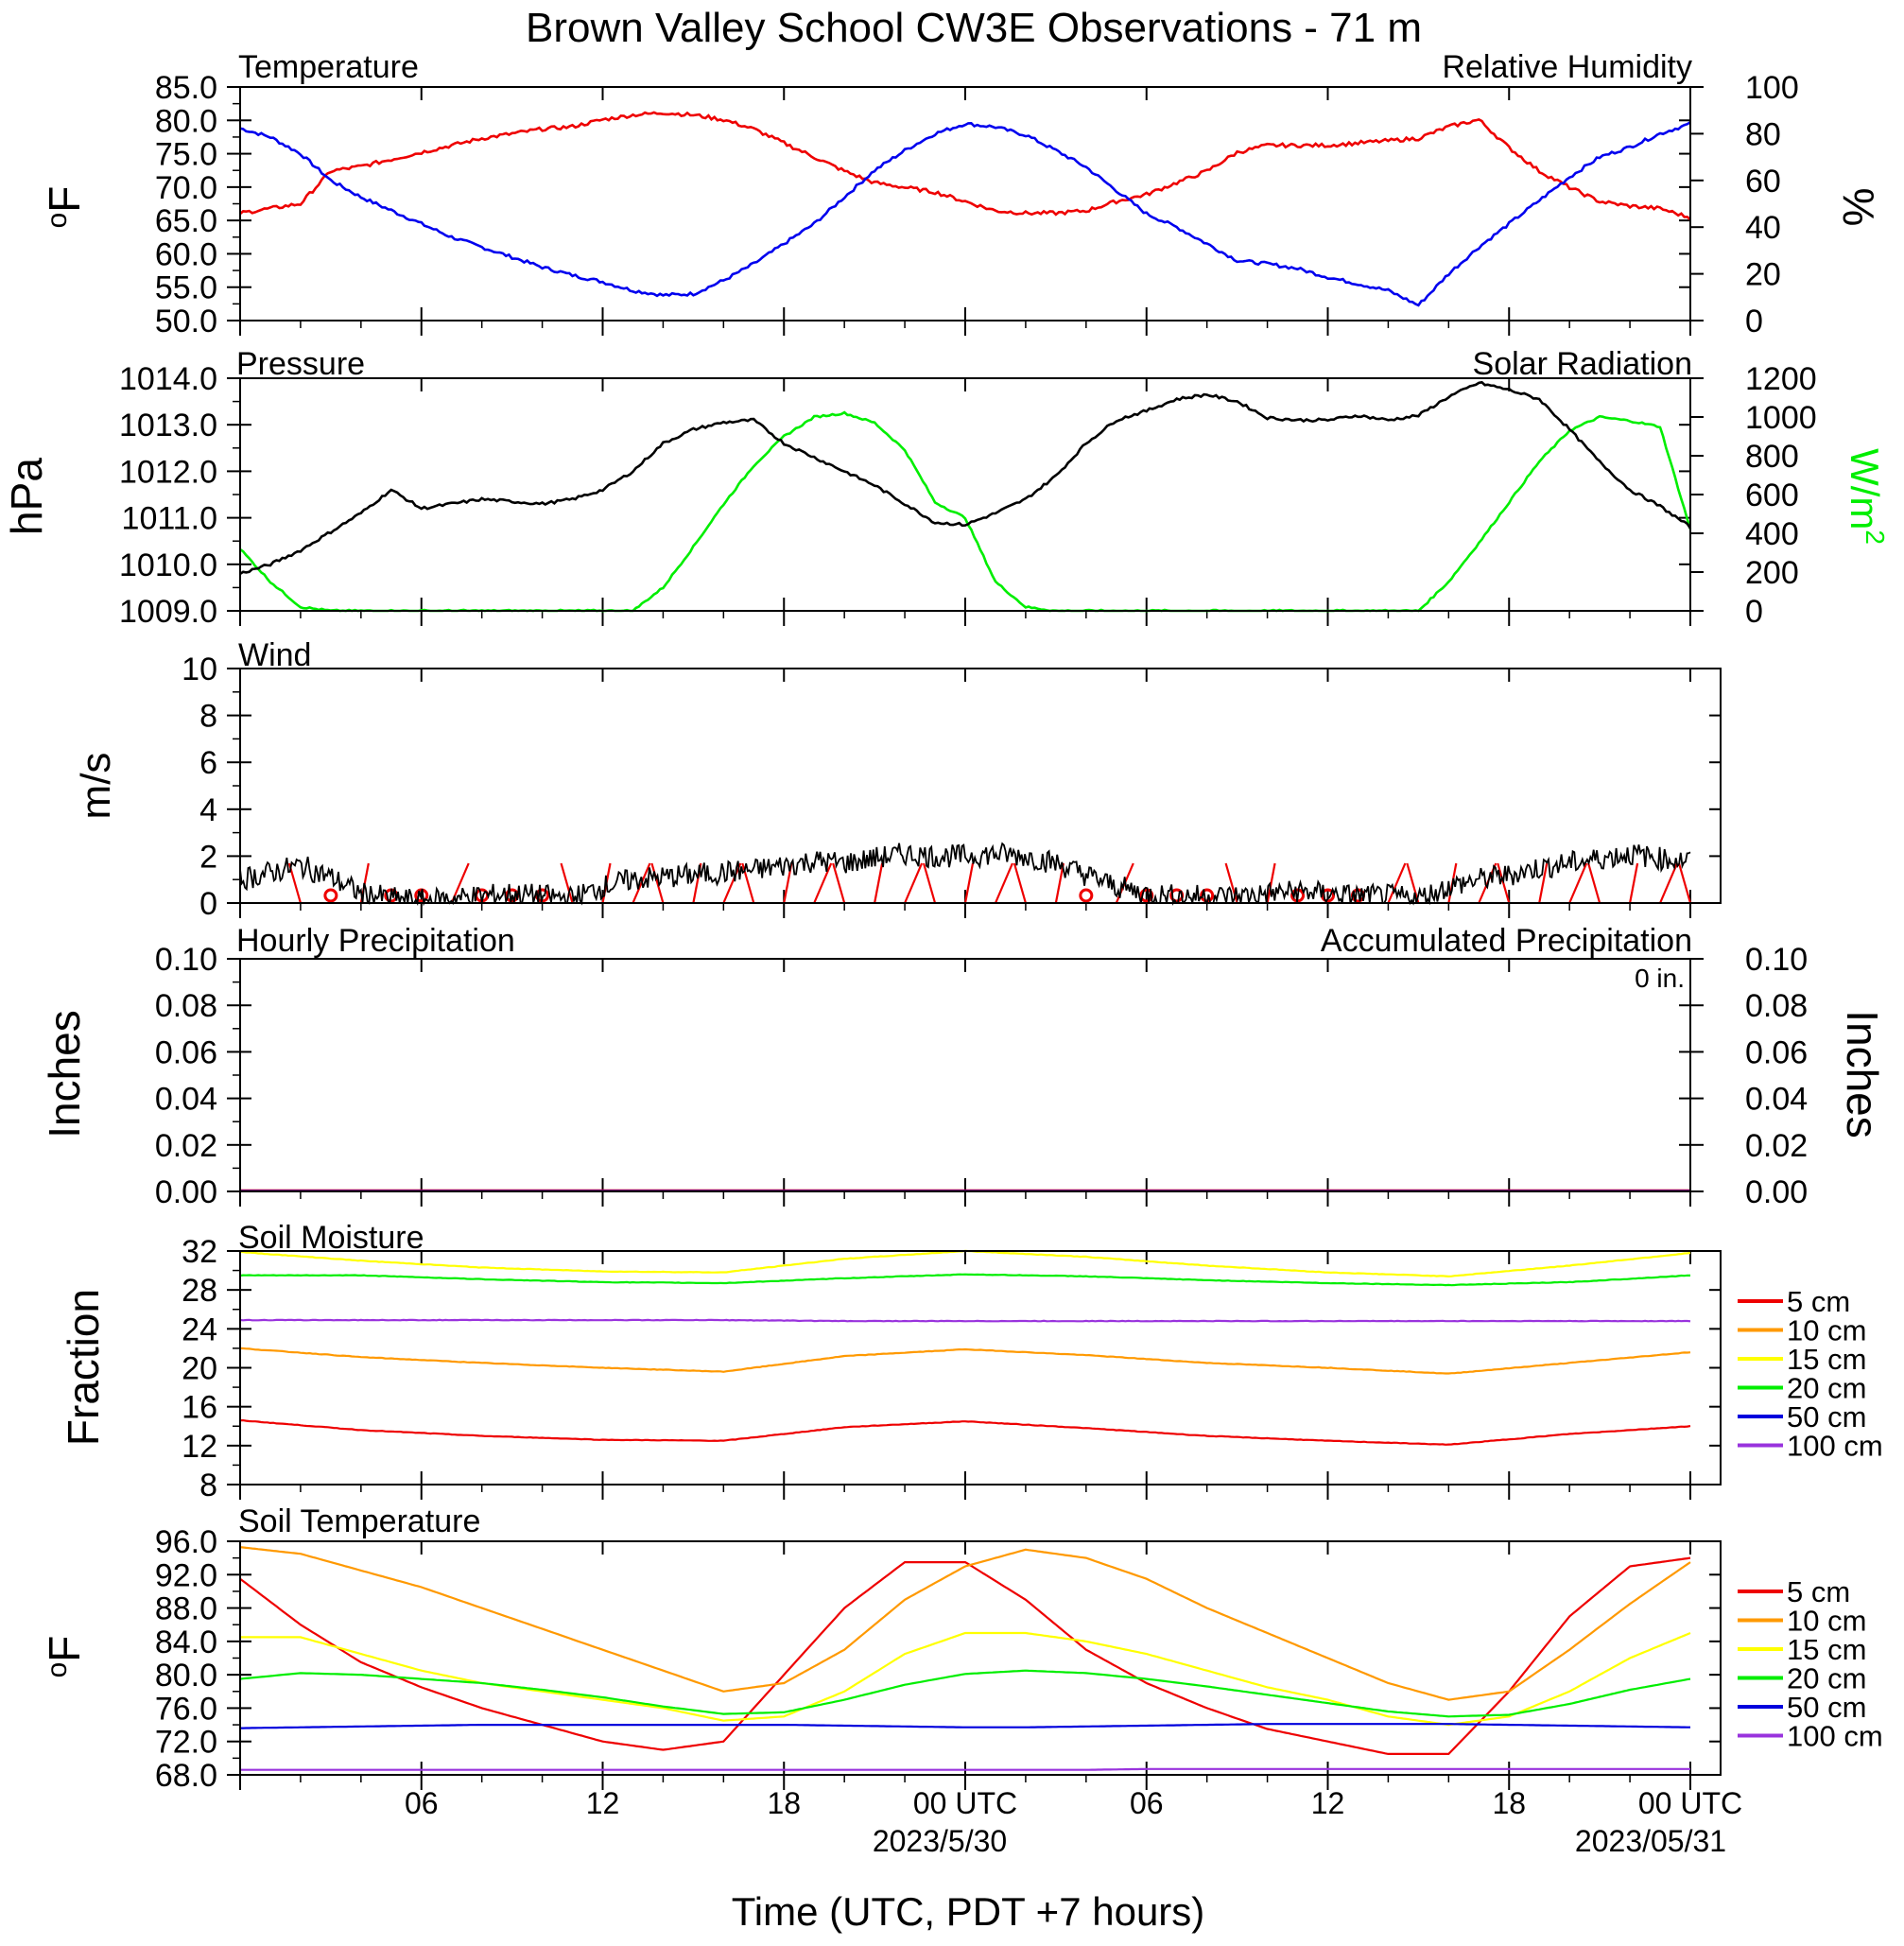 The height and width of the screenshot is (1946, 1904). I want to click on y-tick-label: 75.0, so click(186, 155).